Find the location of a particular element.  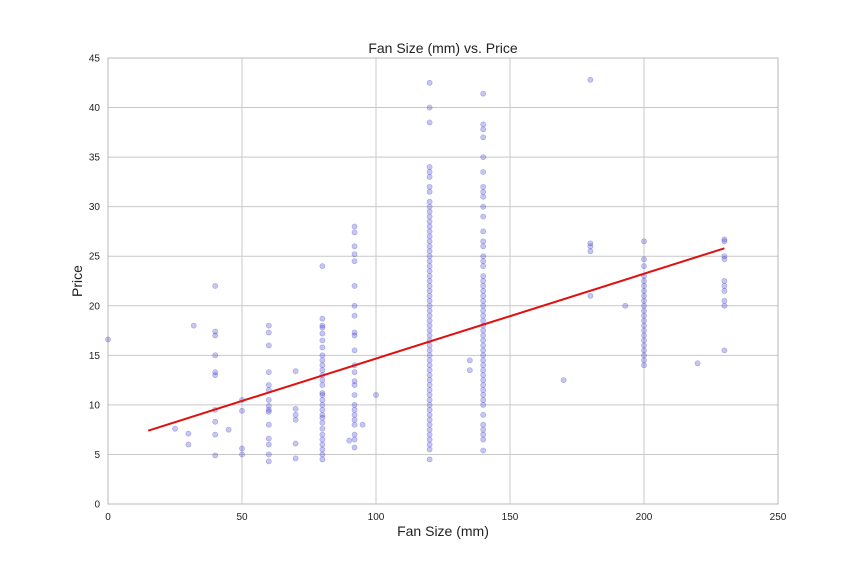

x-tick-label: 50 is located at coordinates (242, 517).